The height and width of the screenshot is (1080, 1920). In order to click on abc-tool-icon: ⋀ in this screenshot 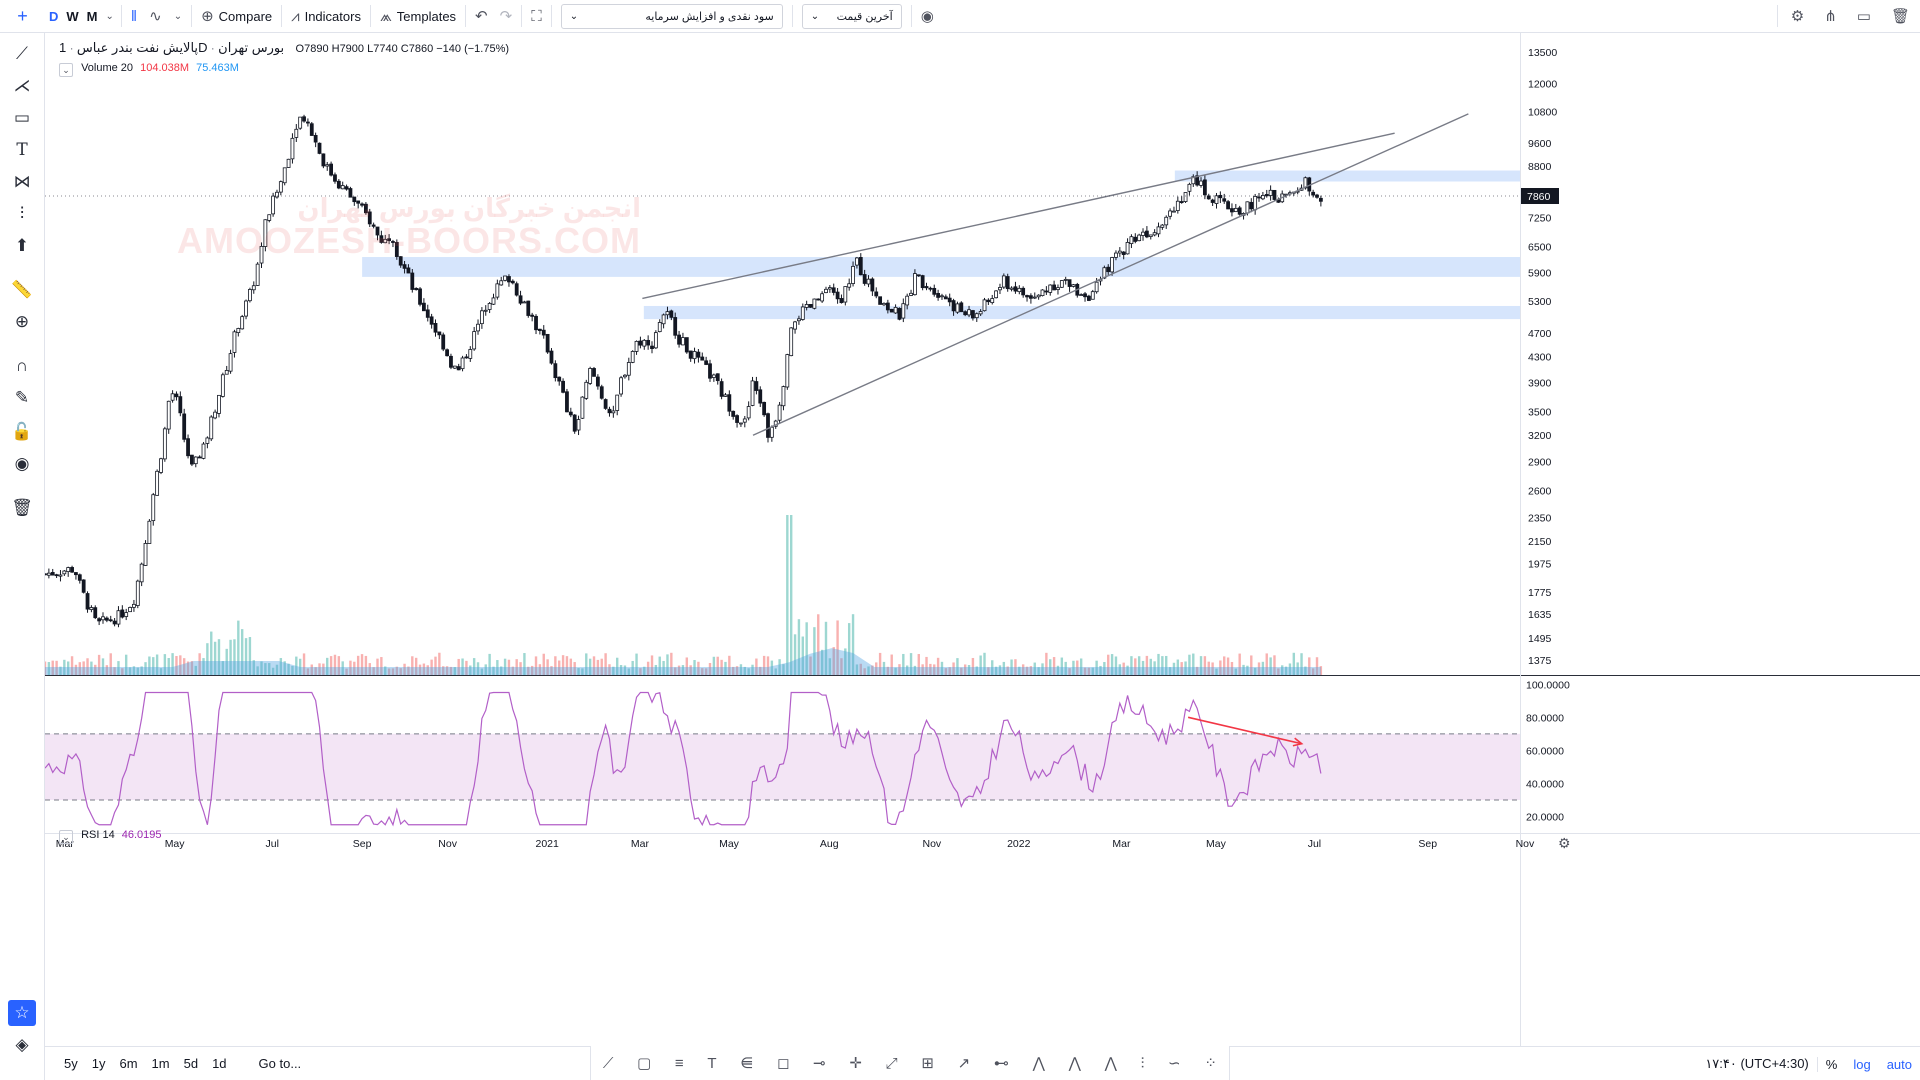, I will do `click(1074, 1063)`.